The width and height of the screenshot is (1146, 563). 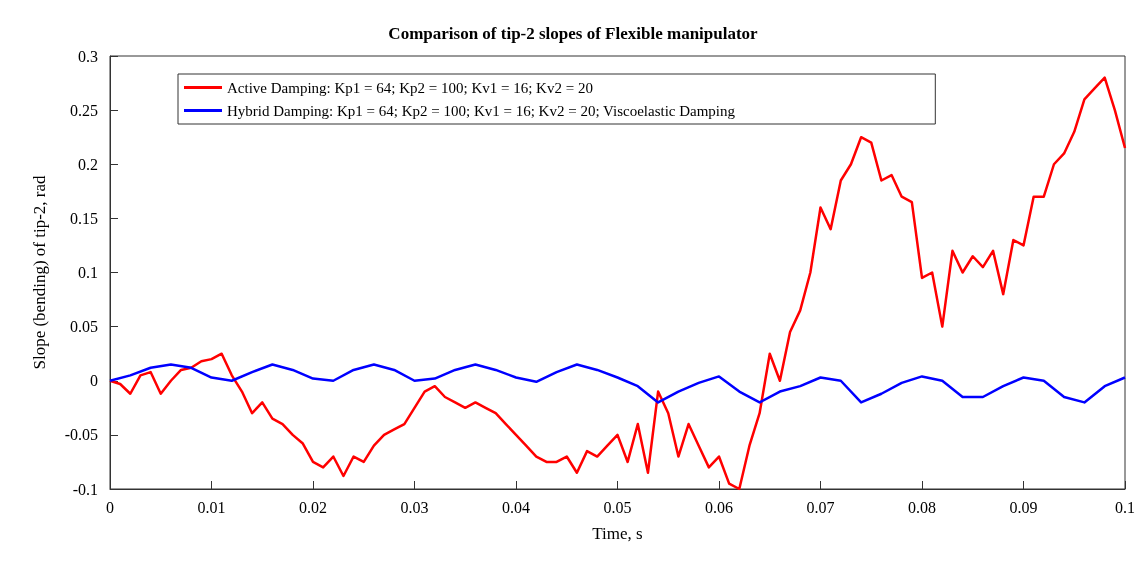 I want to click on x-tick-label: 0.09, so click(x=1023, y=507).